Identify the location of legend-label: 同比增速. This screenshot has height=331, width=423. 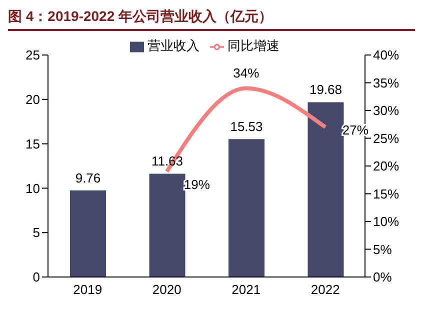
(254, 45).